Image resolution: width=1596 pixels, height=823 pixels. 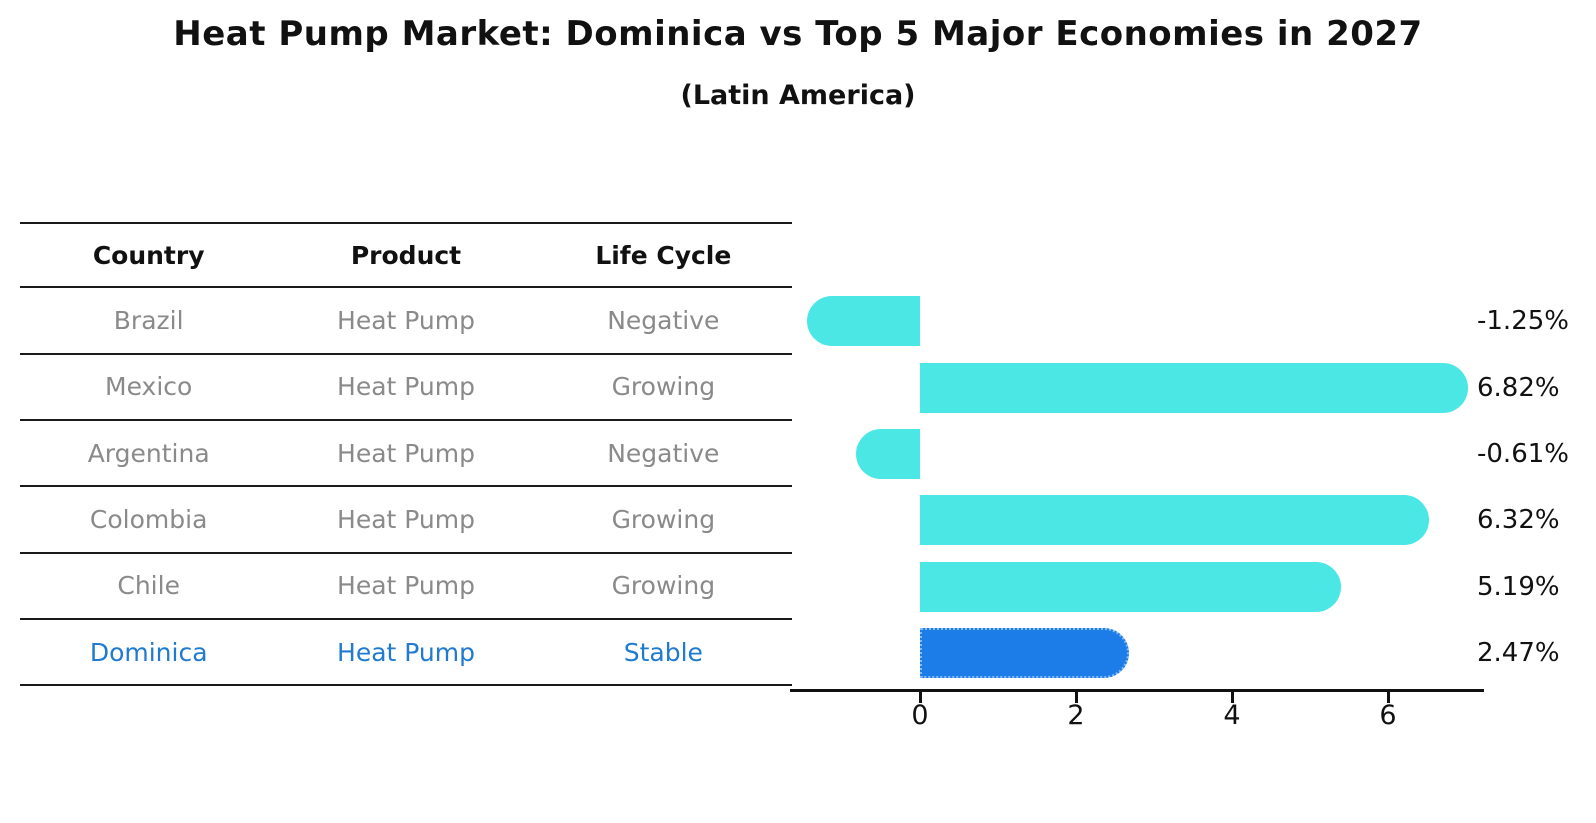 What do you see at coordinates (1194, 387) in the screenshot?
I see `bar-mexico` at bounding box center [1194, 387].